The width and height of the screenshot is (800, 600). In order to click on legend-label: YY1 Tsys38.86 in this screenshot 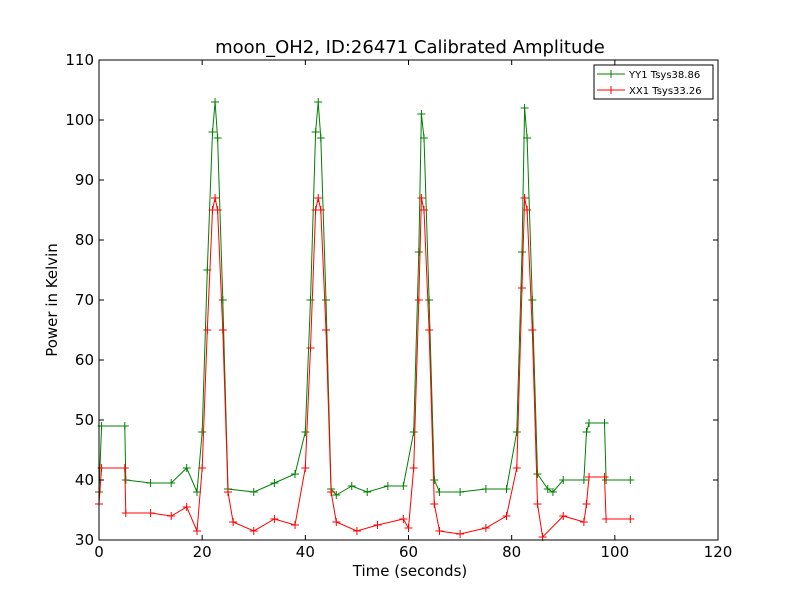, I will do `click(664, 75)`.